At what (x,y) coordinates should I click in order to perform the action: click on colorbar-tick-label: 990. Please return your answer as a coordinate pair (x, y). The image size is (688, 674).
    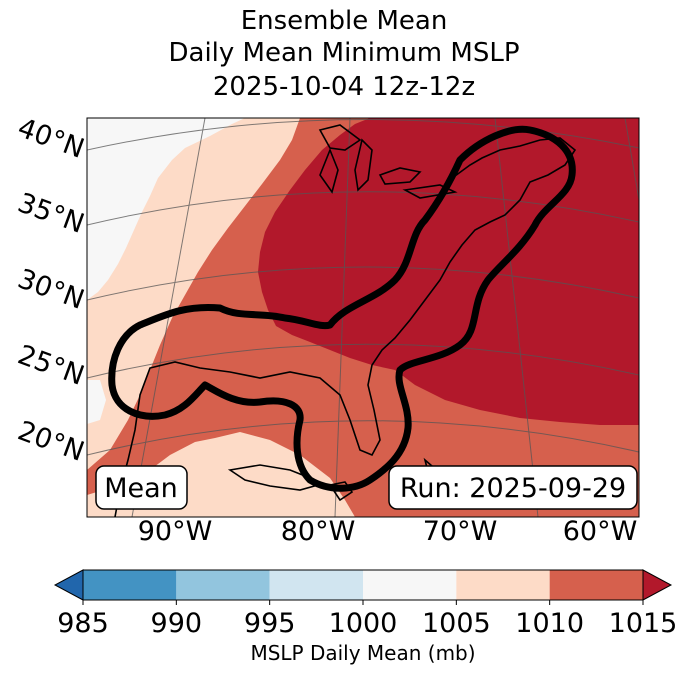
    Looking at the image, I should click on (177, 623).